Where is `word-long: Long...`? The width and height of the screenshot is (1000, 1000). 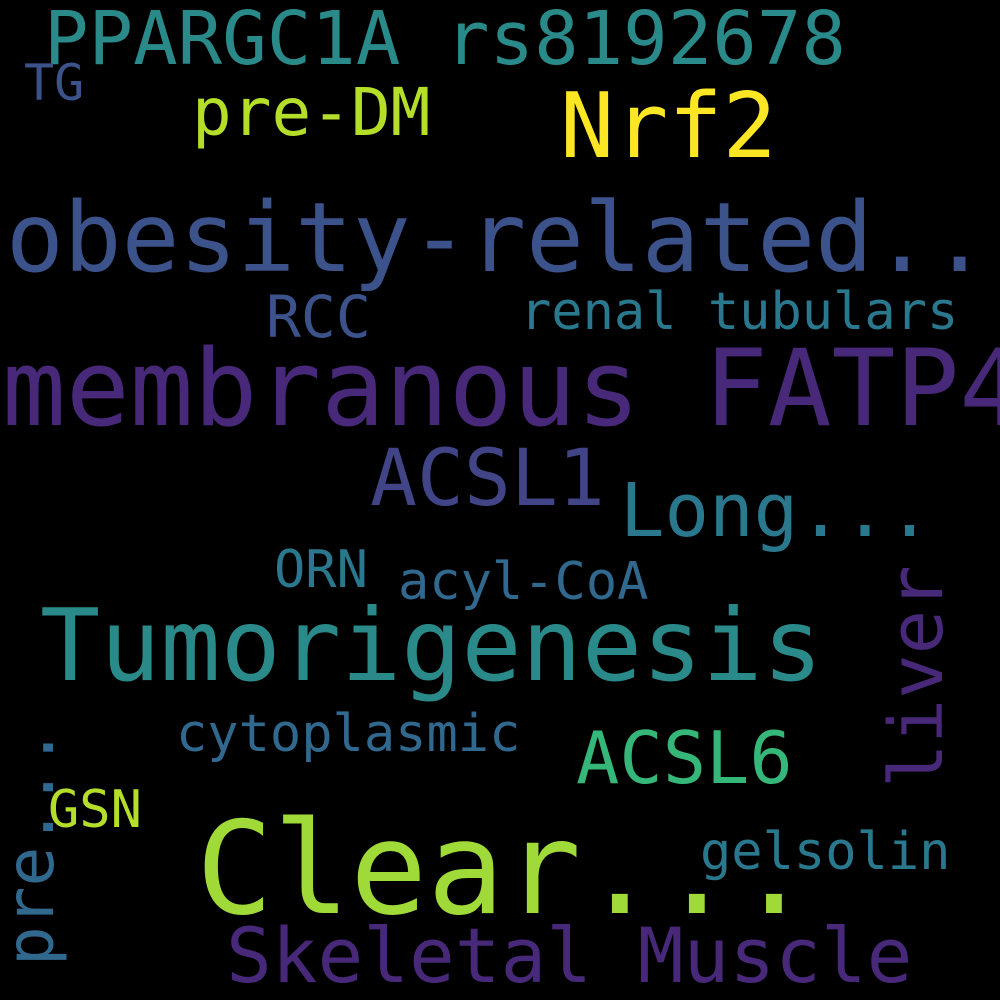 word-long: Long... is located at coordinates (776, 511).